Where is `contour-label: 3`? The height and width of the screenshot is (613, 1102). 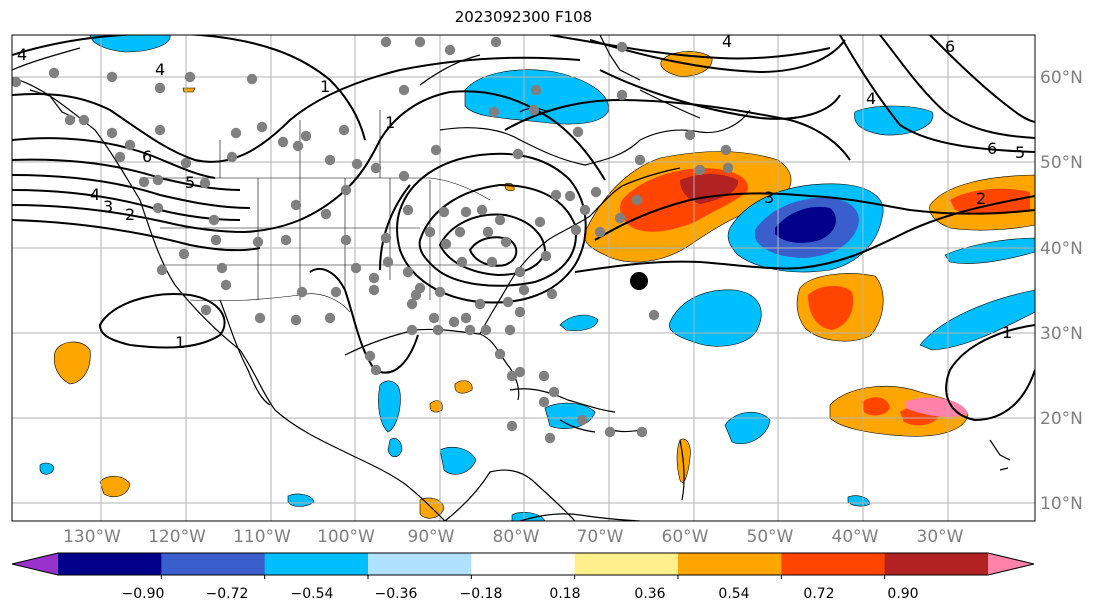 contour-label: 3 is located at coordinates (108, 206).